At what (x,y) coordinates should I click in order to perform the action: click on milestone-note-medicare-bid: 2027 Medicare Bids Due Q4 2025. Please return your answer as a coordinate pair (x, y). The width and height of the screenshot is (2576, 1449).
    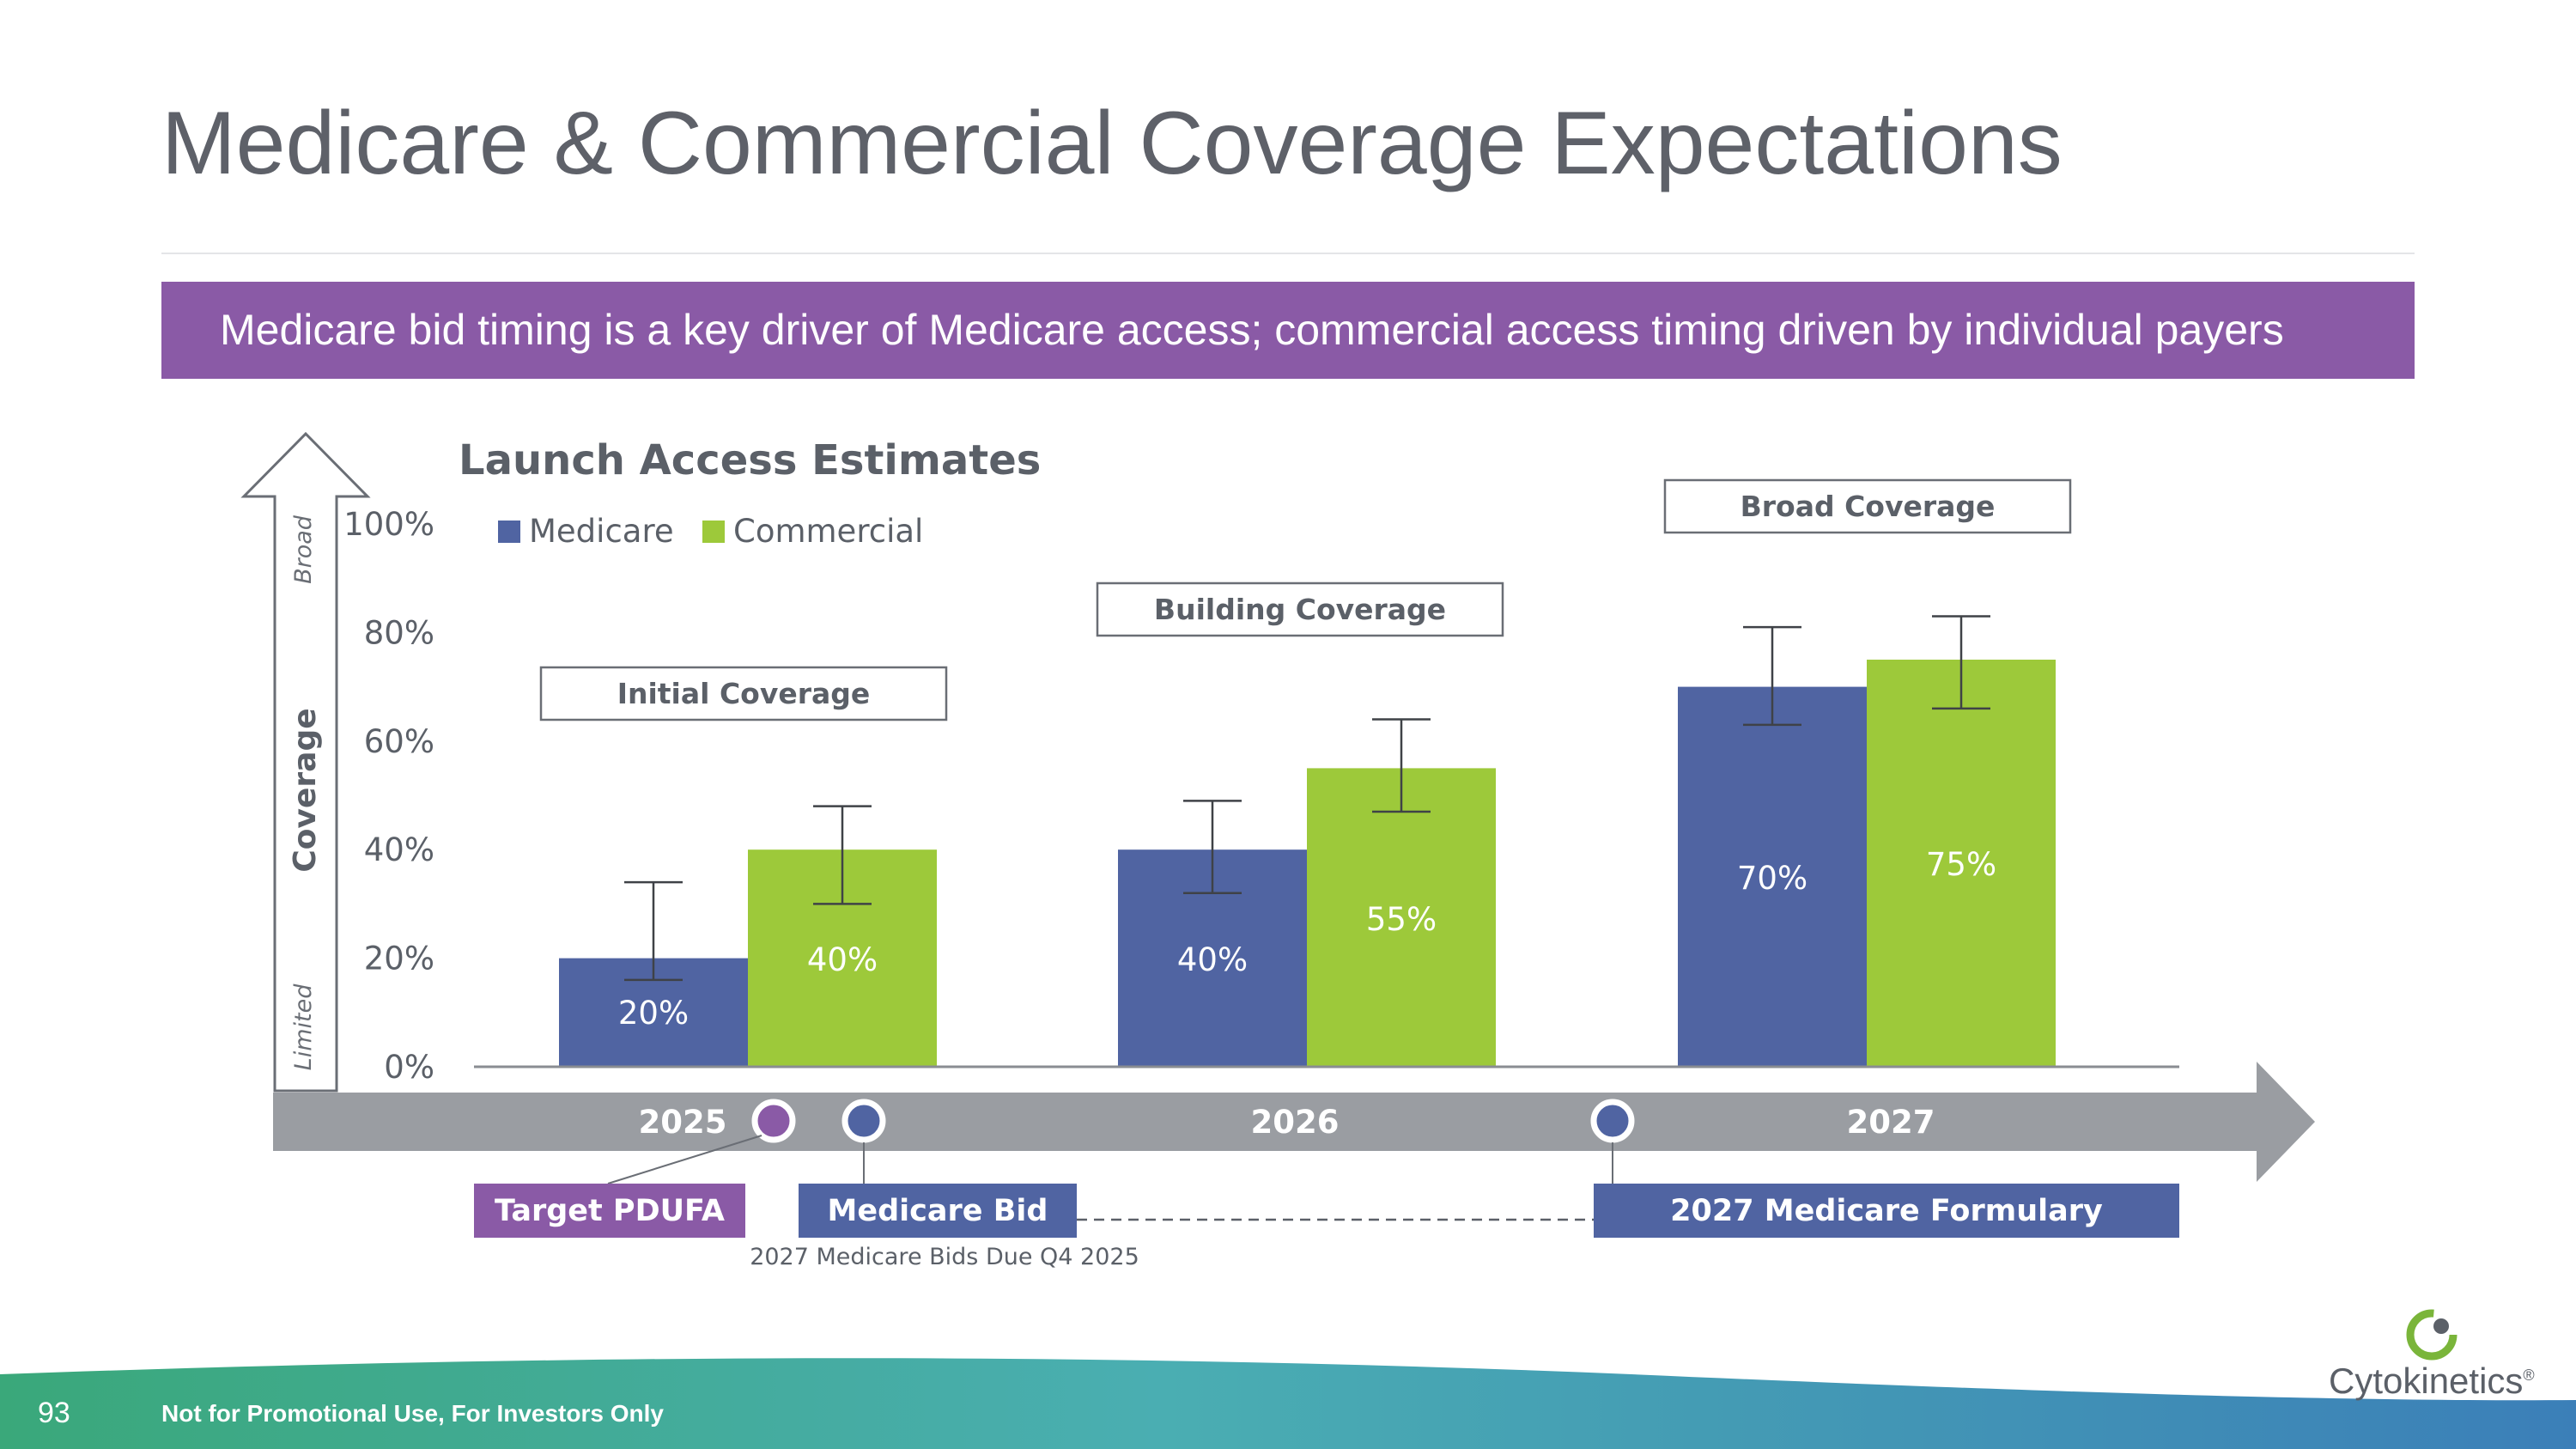
    Looking at the image, I should click on (944, 1257).